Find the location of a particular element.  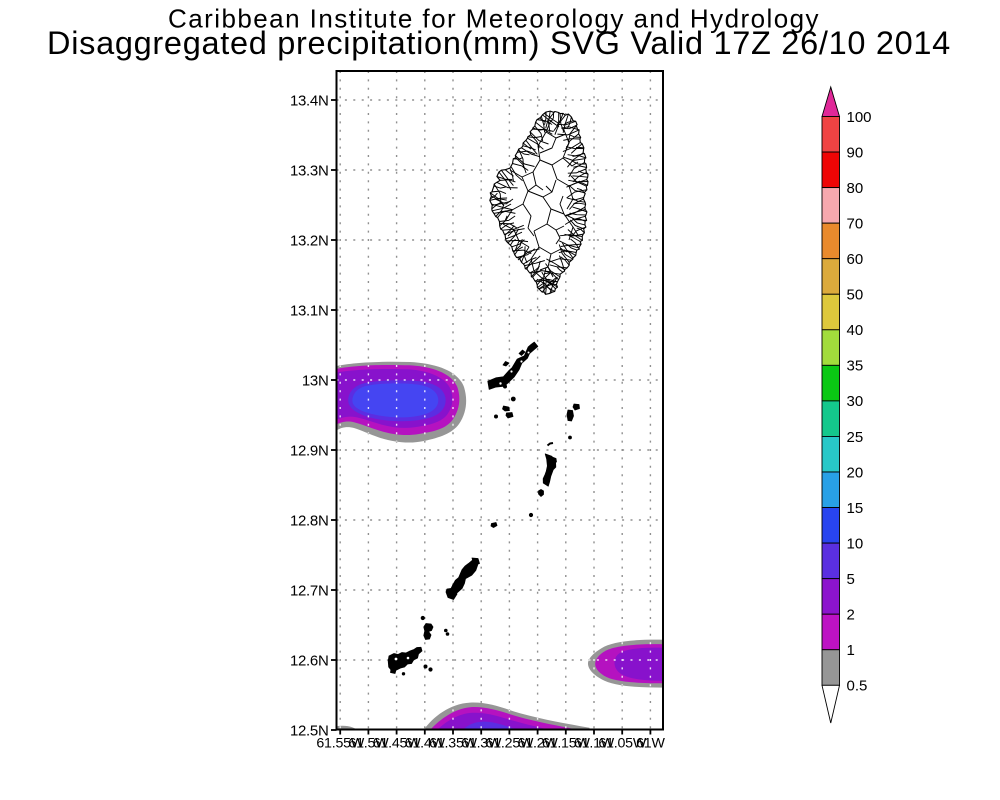

svg-text: 25 is located at coordinates (855, 437).